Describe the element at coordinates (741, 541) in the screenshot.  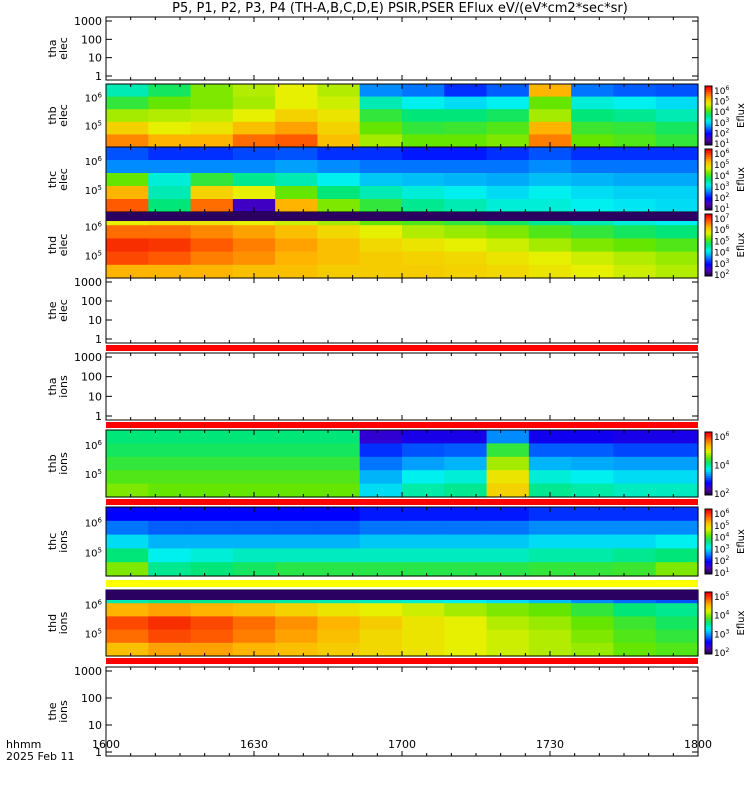
I see `colorbar-title: Eflux` at that location.